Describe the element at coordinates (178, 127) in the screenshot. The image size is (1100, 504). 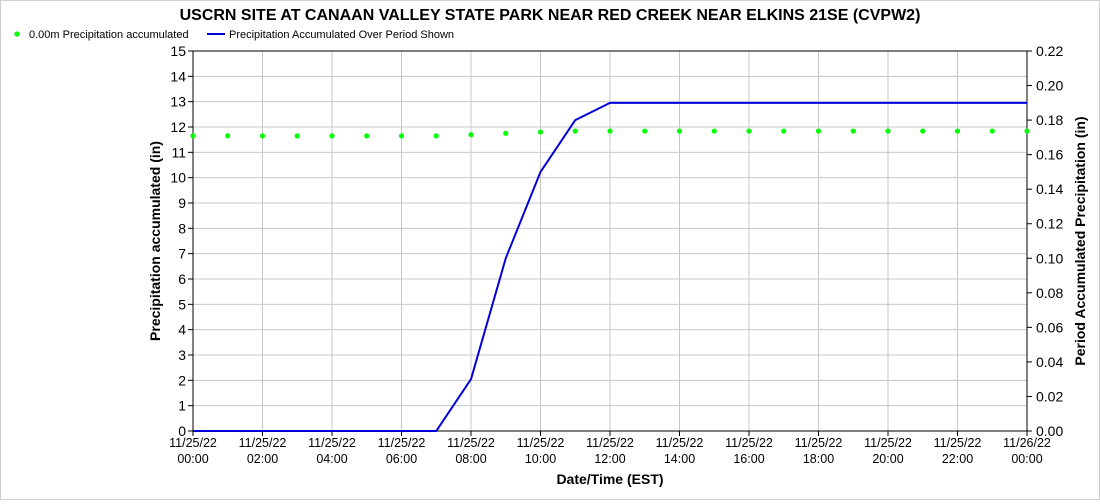
I see `y-left-tick-label: 12` at that location.